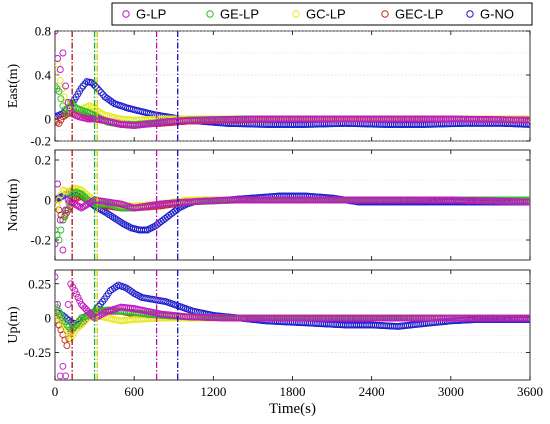  Describe the element at coordinates (322, 14) in the screenshot. I see `legend-box` at that location.